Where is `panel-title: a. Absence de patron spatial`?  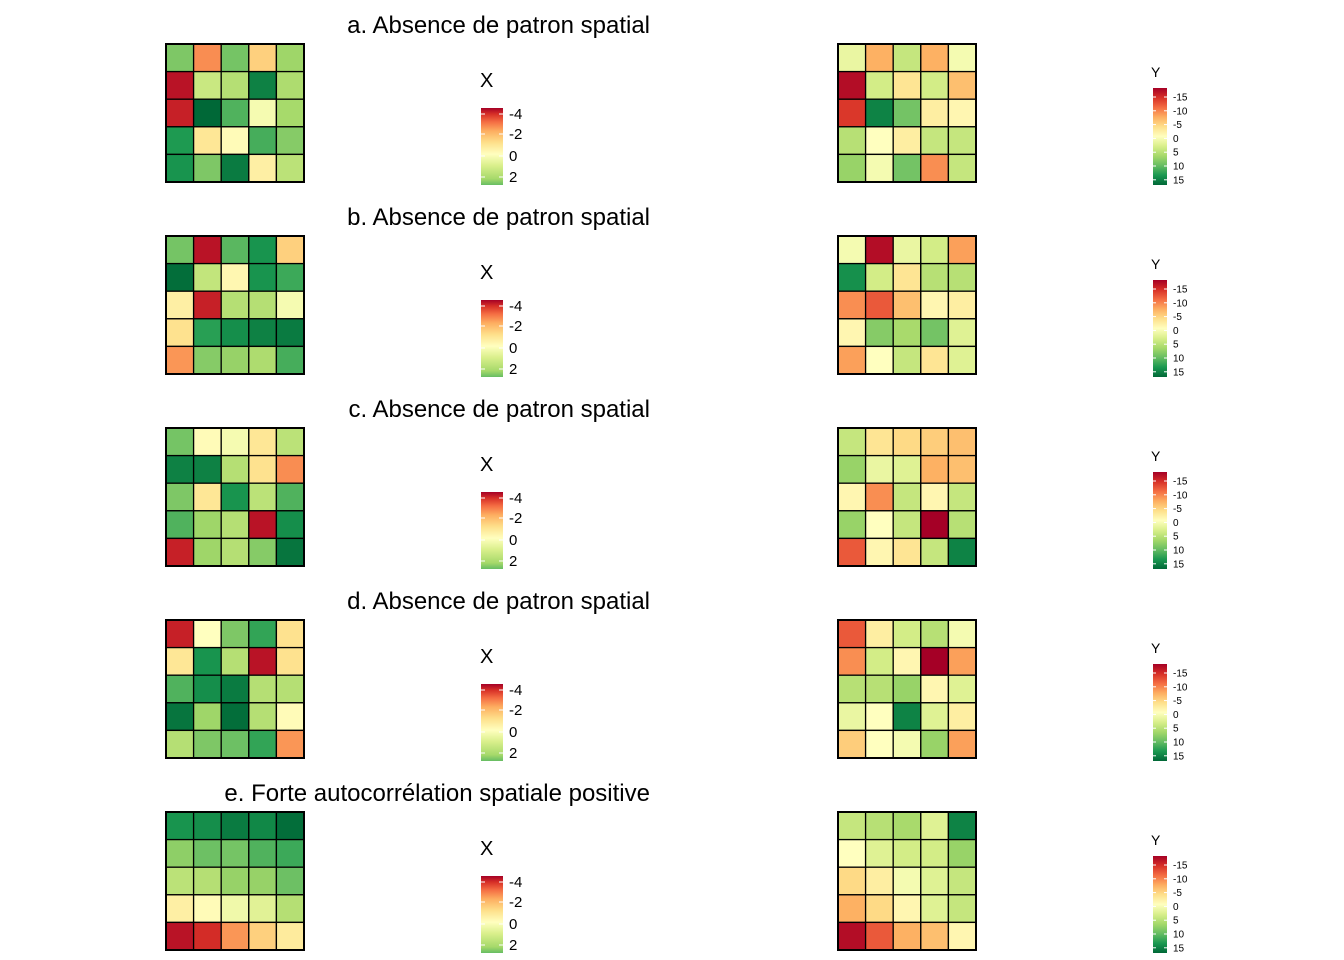
panel-title: a. Absence de patron spatial is located at coordinates (498, 25).